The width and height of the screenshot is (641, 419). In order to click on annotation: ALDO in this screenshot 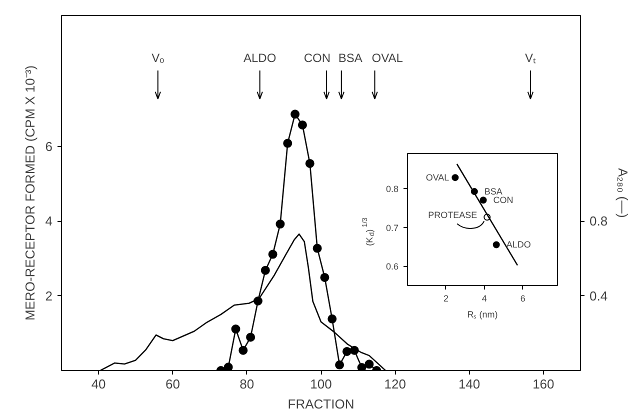, I will do `click(518, 245)`.